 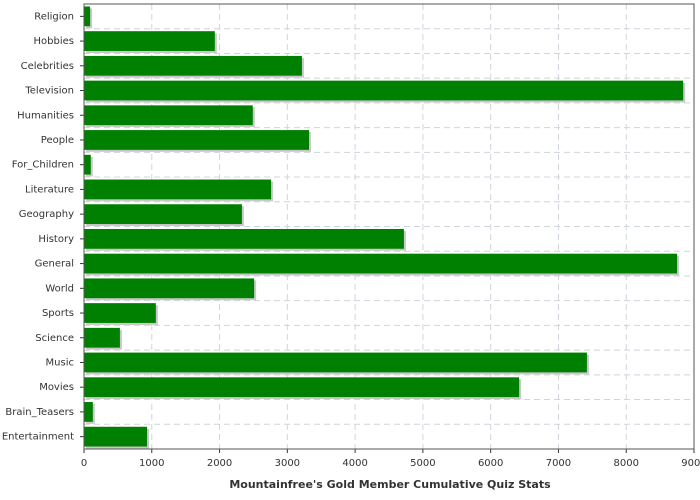 What do you see at coordinates (54, 264) in the screenshot?
I see `y-tick-label: General` at bounding box center [54, 264].